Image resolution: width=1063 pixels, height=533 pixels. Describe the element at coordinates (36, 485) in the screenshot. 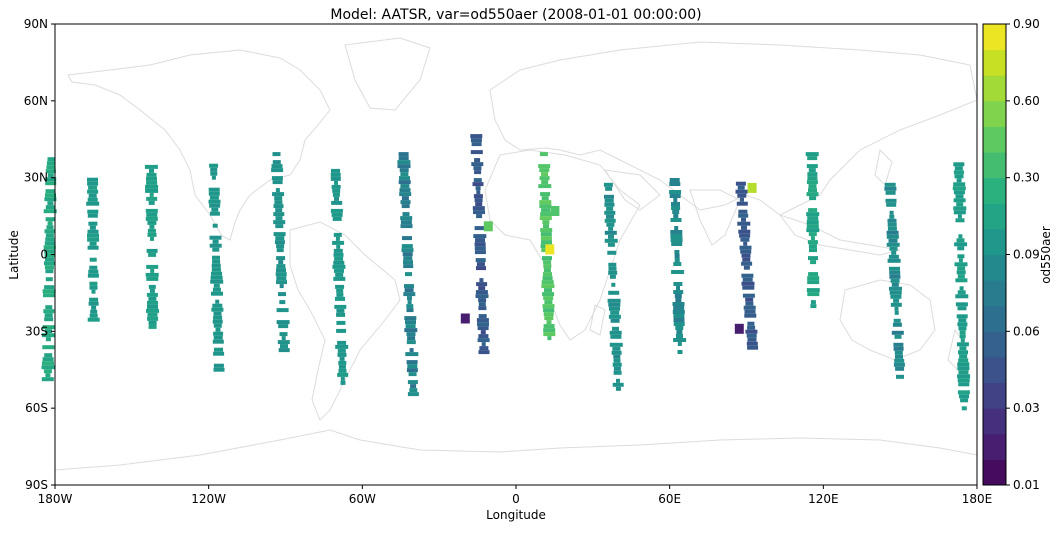

I see `y-tick-label: 90S` at that location.